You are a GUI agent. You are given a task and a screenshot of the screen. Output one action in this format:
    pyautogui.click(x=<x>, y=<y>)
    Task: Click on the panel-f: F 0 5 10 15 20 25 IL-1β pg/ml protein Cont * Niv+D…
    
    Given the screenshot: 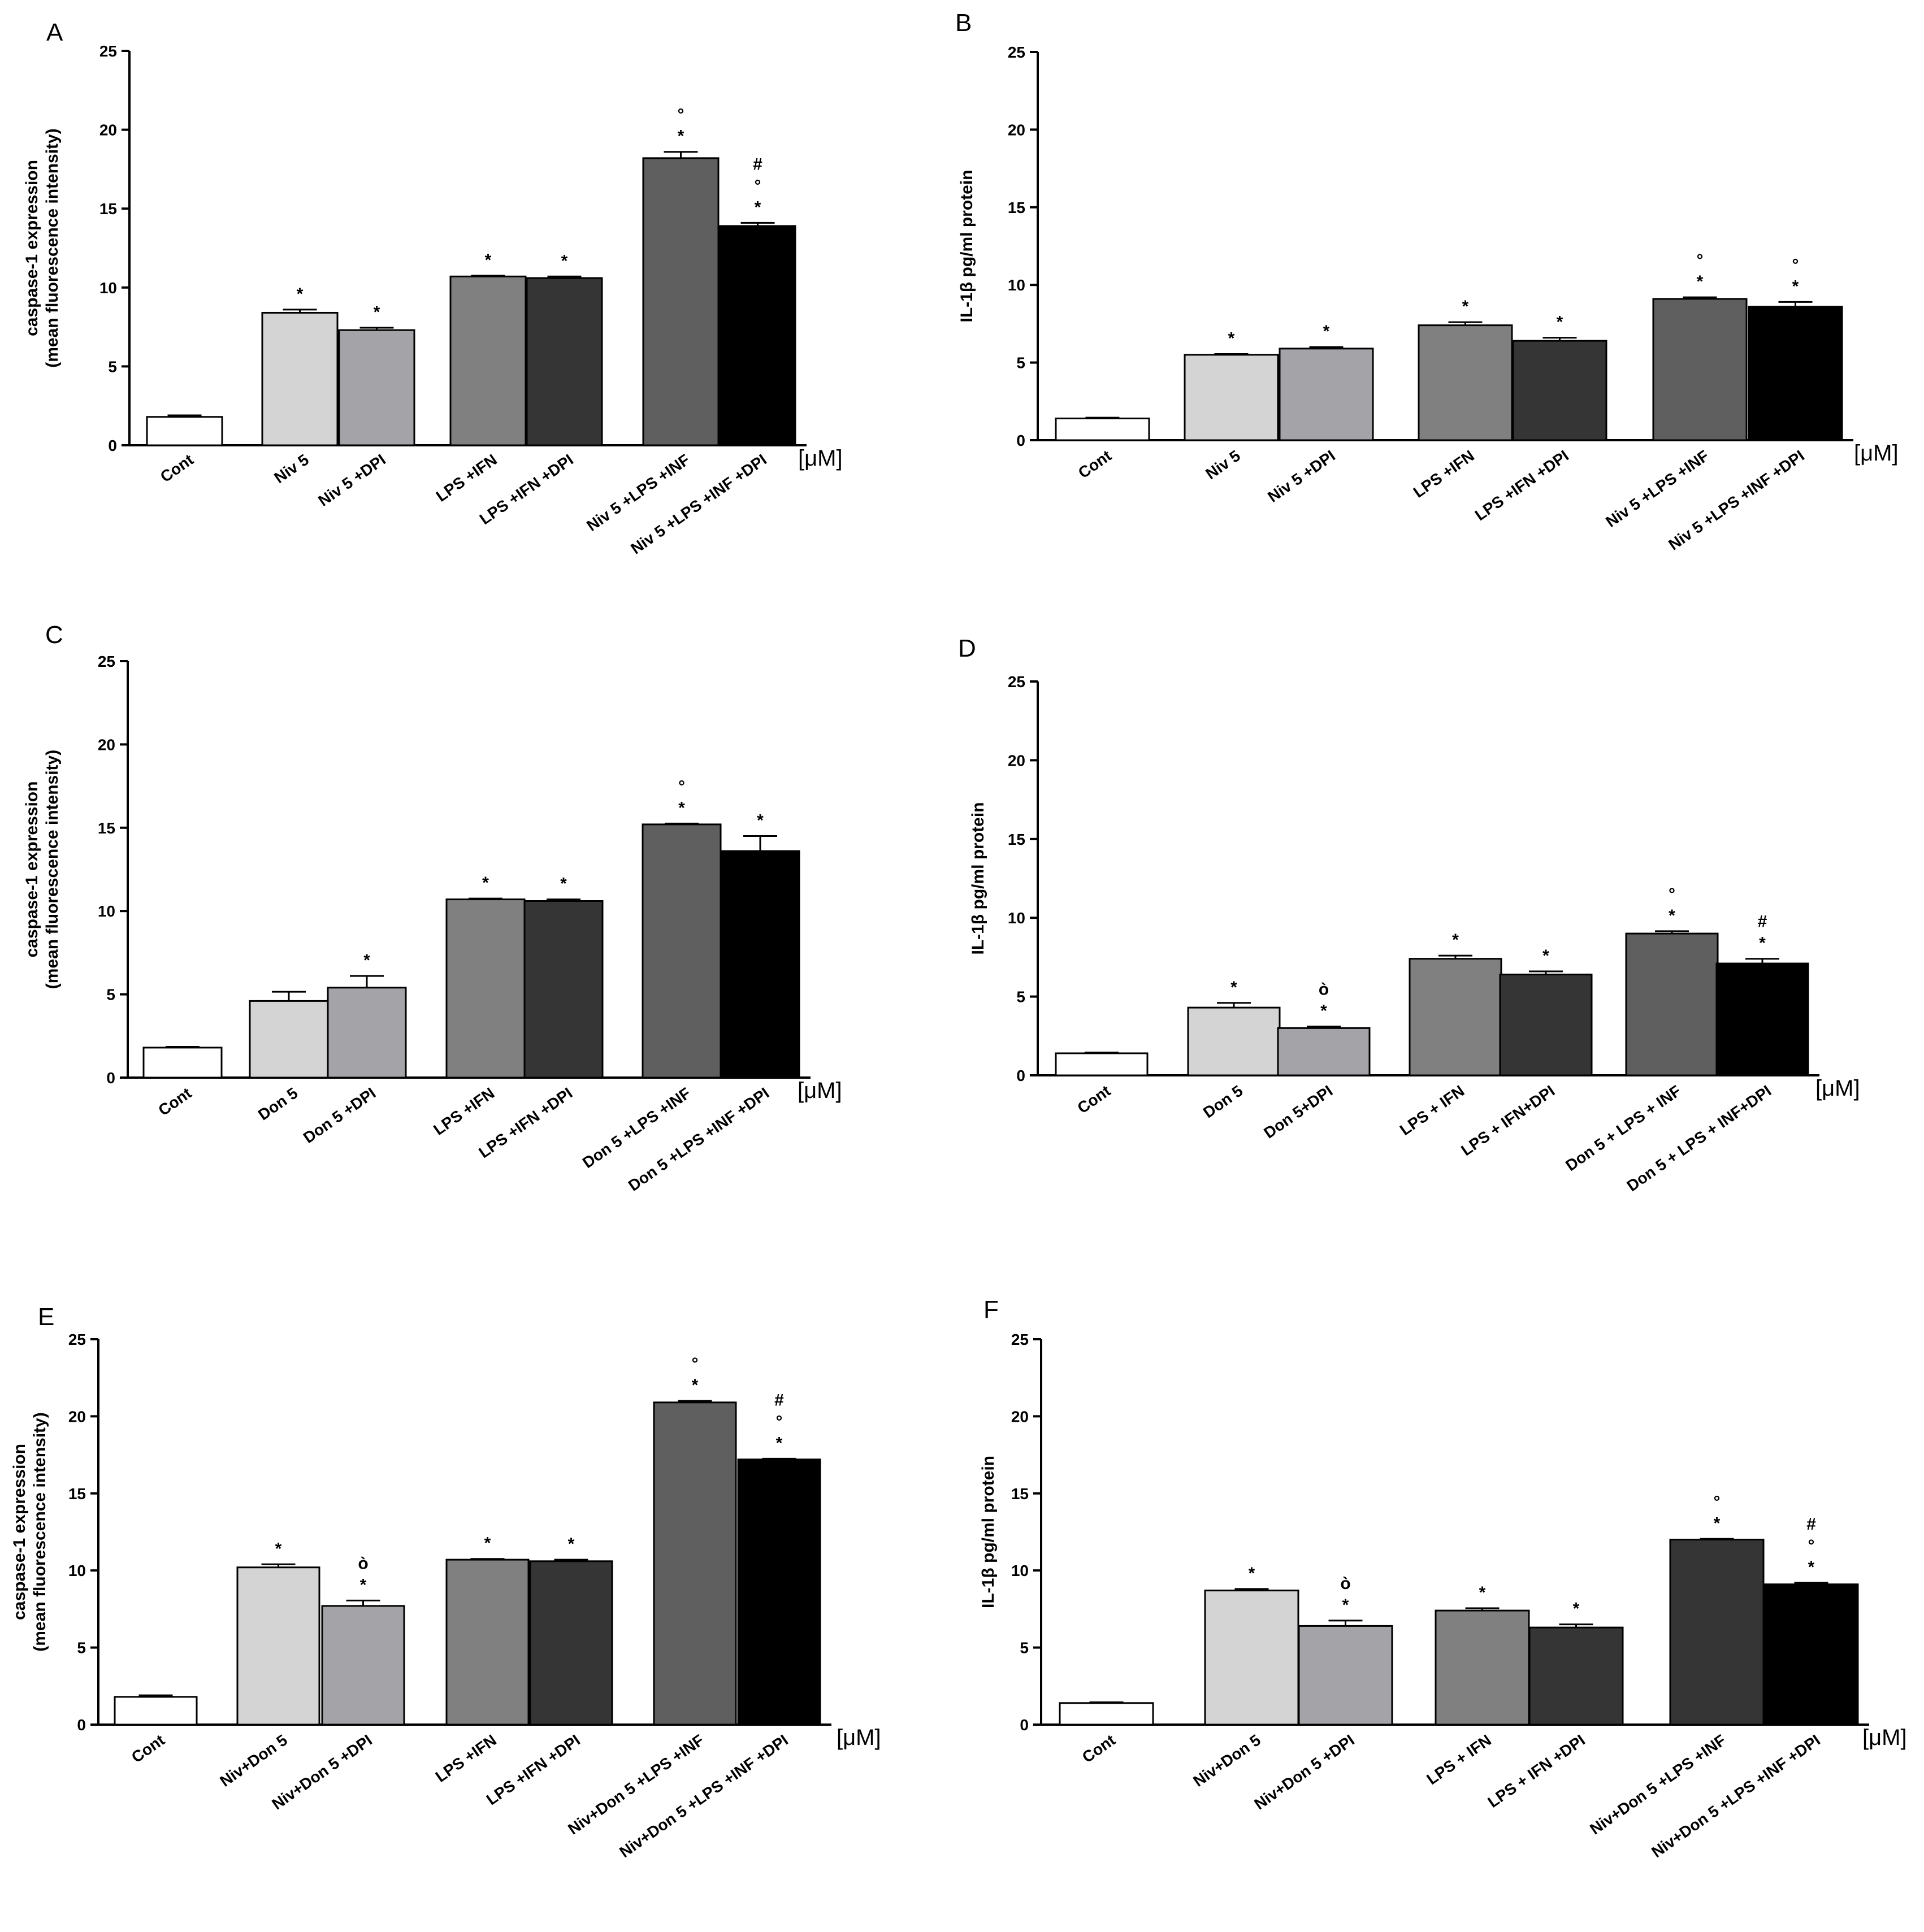 What is the action you would take?
    pyautogui.click(x=1443, y=1578)
    